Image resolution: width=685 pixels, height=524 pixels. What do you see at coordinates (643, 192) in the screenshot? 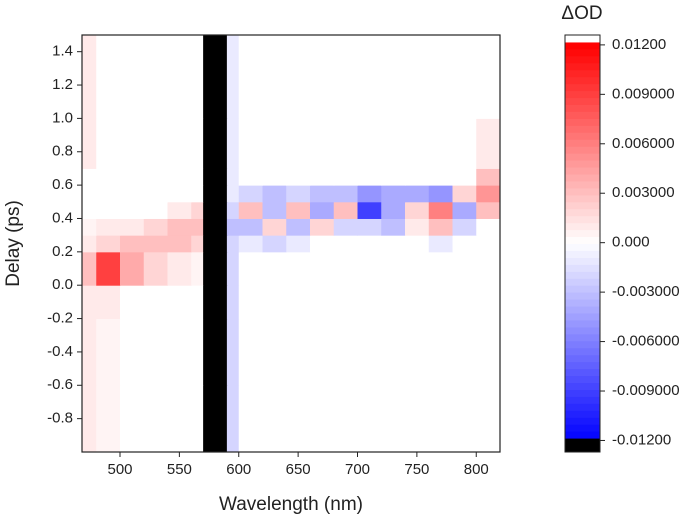
I see `colorbar-tick-label: 0.003000` at bounding box center [643, 192].